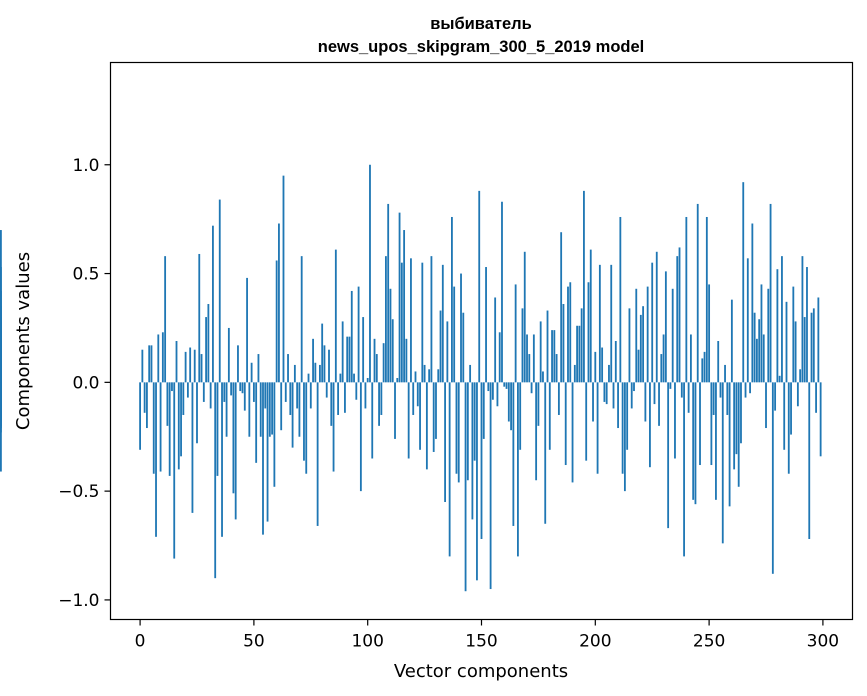  I want to click on y-axis-ticks: −1.0 −0.5 0.0 0.5 1.0, so click(84, 383).